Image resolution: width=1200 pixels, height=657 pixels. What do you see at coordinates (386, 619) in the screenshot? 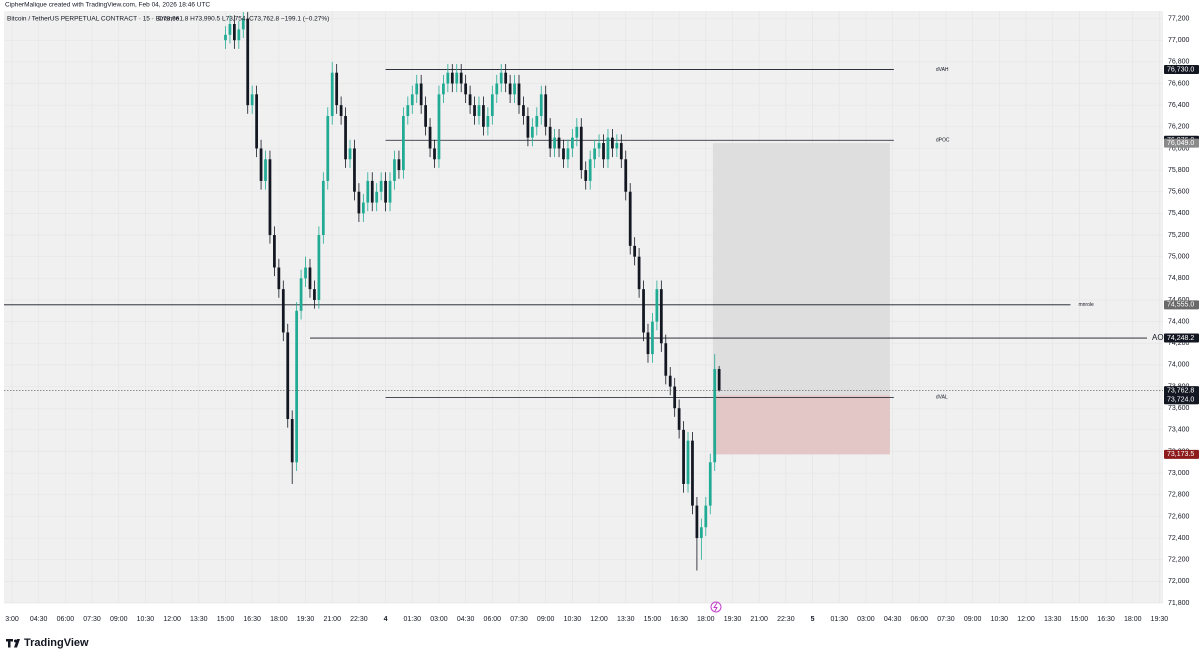
I see `x-tick-label: 4` at bounding box center [386, 619].